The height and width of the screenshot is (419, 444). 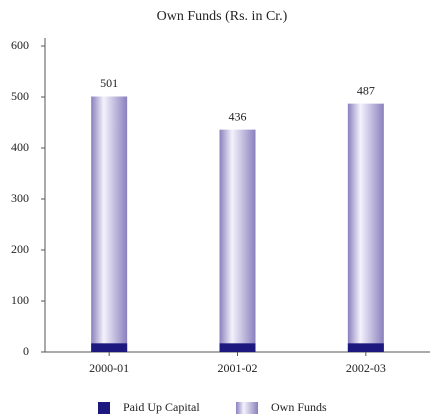 What do you see at coordinates (109, 83) in the screenshot?
I see `data-label: 501` at bounding box center [109, 83].